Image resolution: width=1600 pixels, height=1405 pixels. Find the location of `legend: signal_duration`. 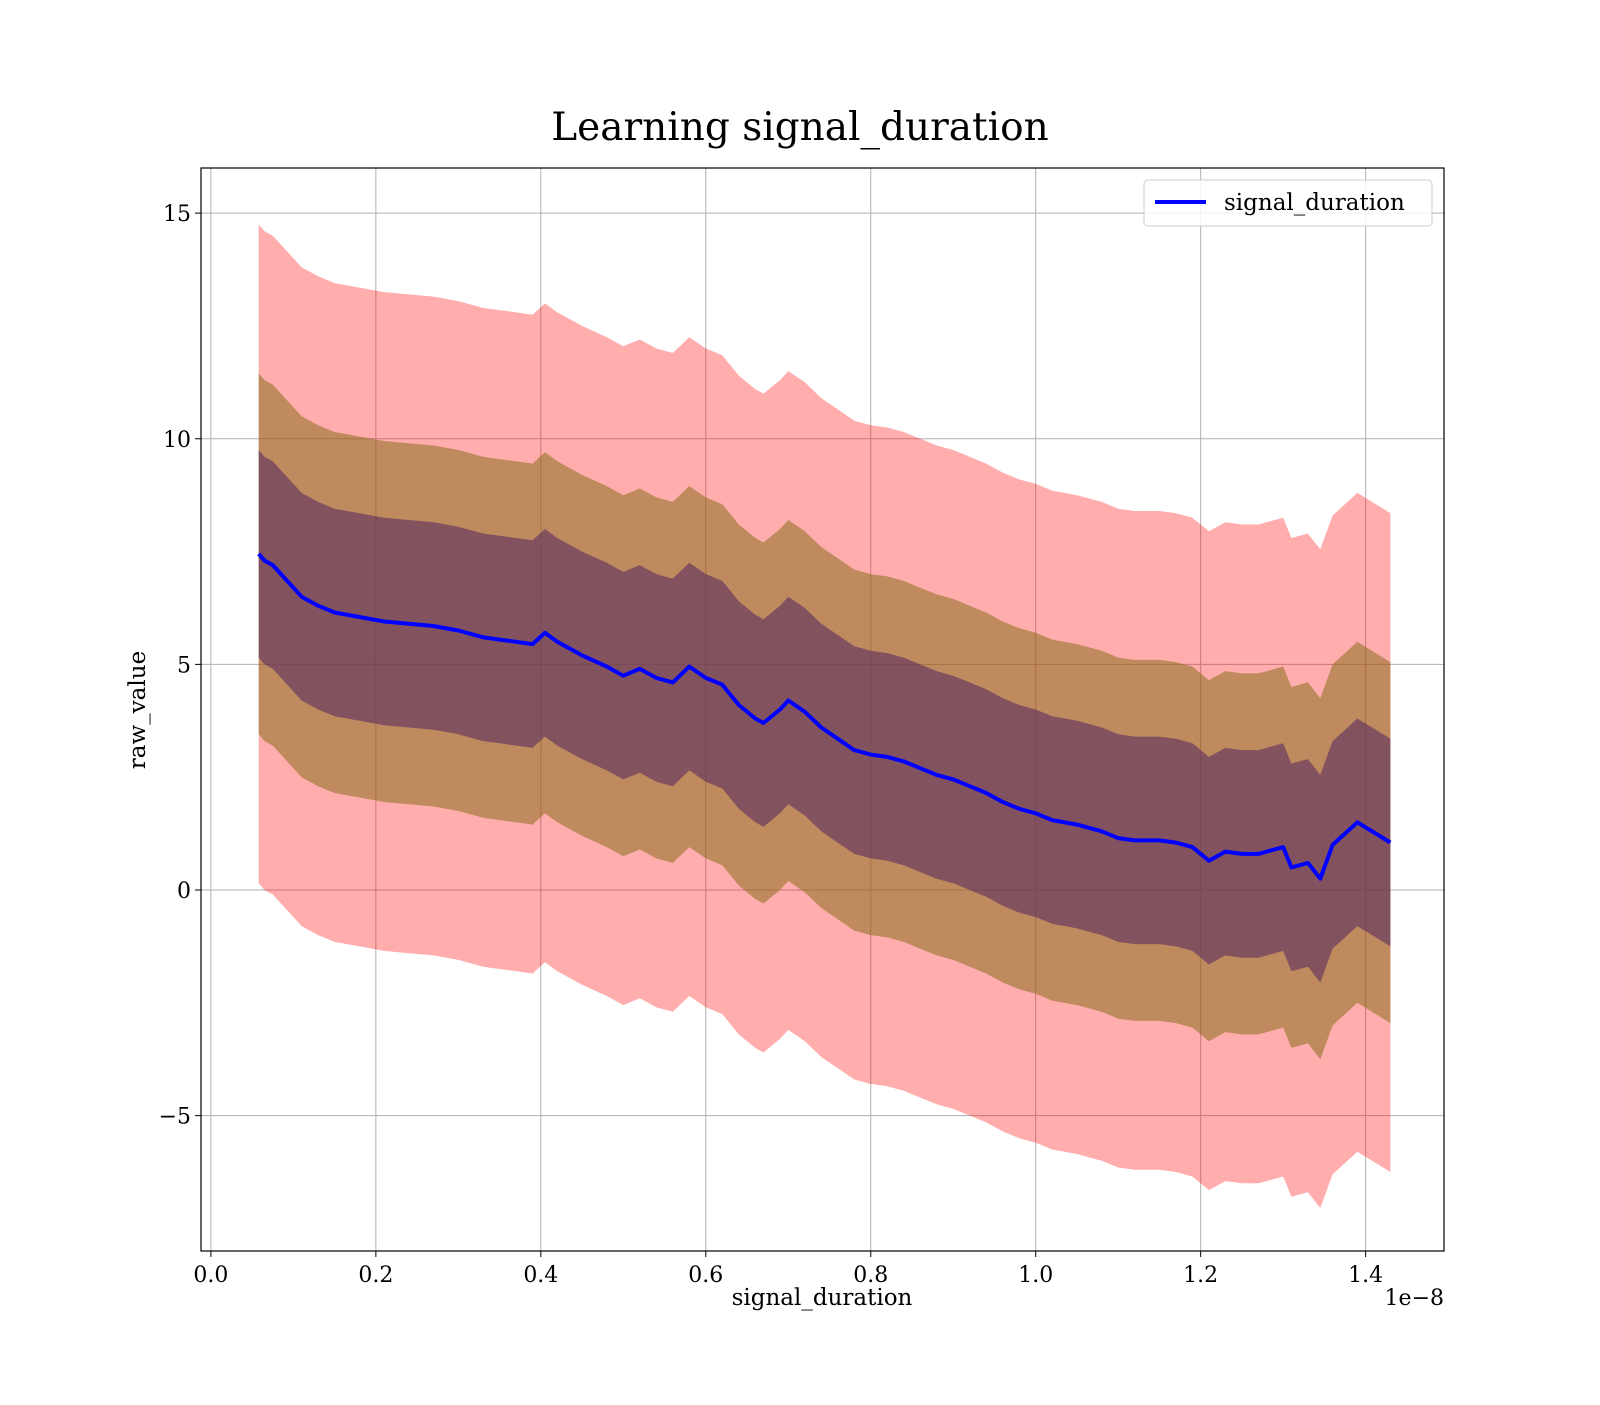

legend: signal_duration is located at coordinates (1288, 203).